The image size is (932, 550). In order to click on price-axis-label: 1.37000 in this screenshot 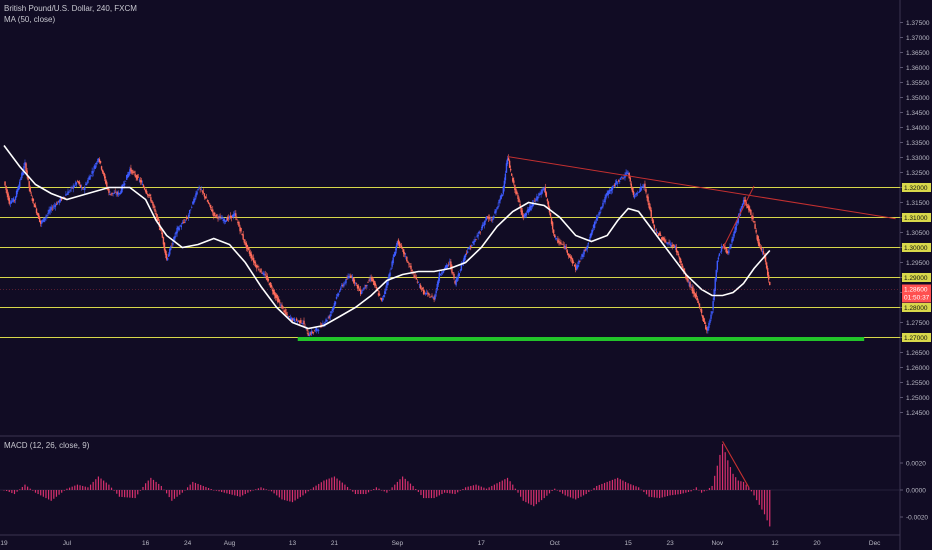, I will do `click(918, 38)`.